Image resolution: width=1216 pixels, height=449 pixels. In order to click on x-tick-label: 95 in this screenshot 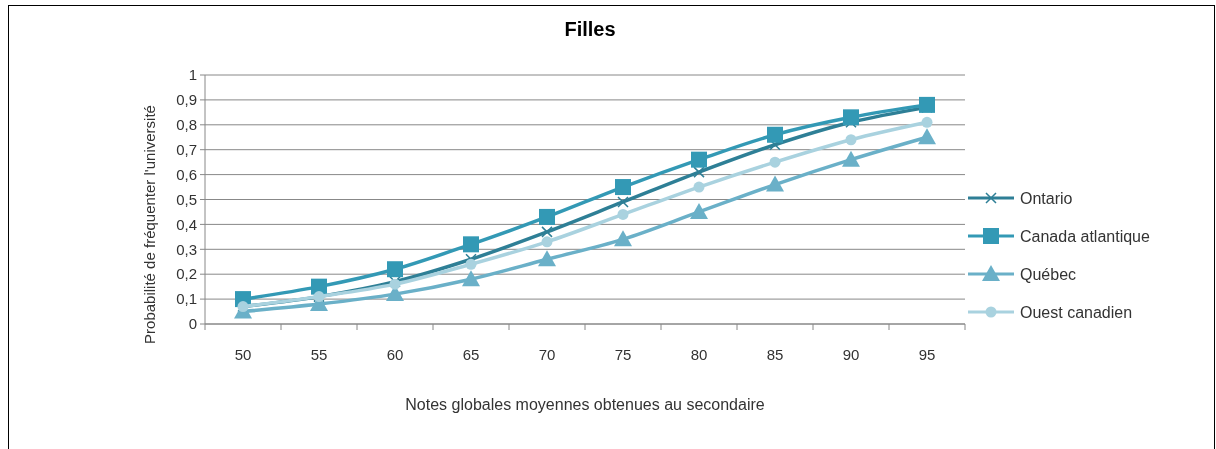, I will do `click(927, 354)`.